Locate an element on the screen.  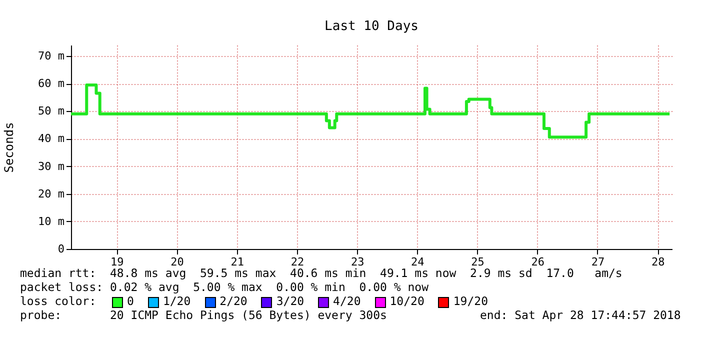
x-tick-label: 24 is located at coordinates (418, 262).